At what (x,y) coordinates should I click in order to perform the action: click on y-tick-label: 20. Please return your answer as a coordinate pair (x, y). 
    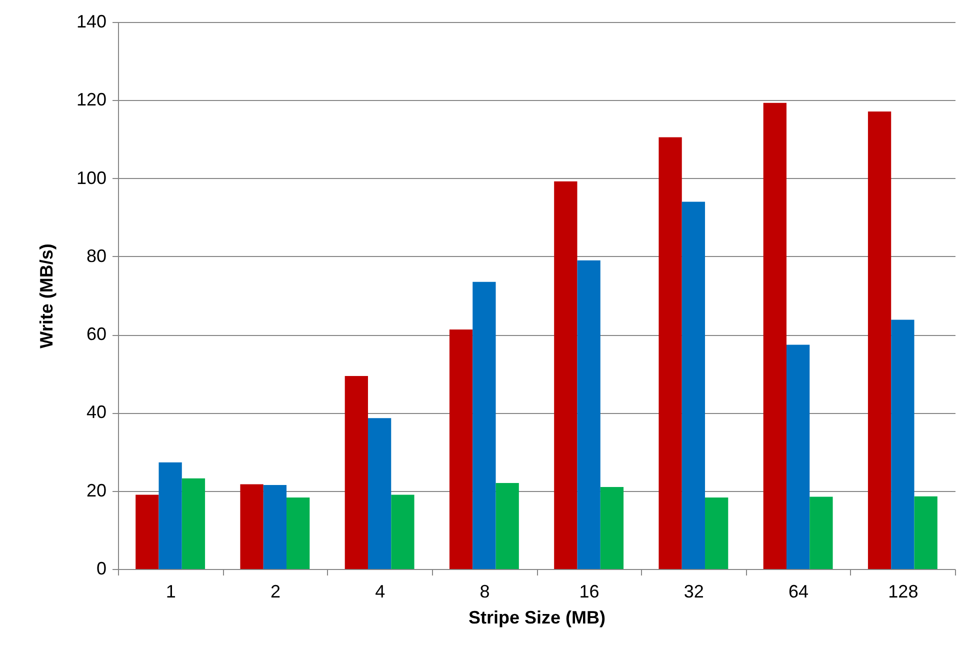
    Looking at the image, I should click on (96, 490).